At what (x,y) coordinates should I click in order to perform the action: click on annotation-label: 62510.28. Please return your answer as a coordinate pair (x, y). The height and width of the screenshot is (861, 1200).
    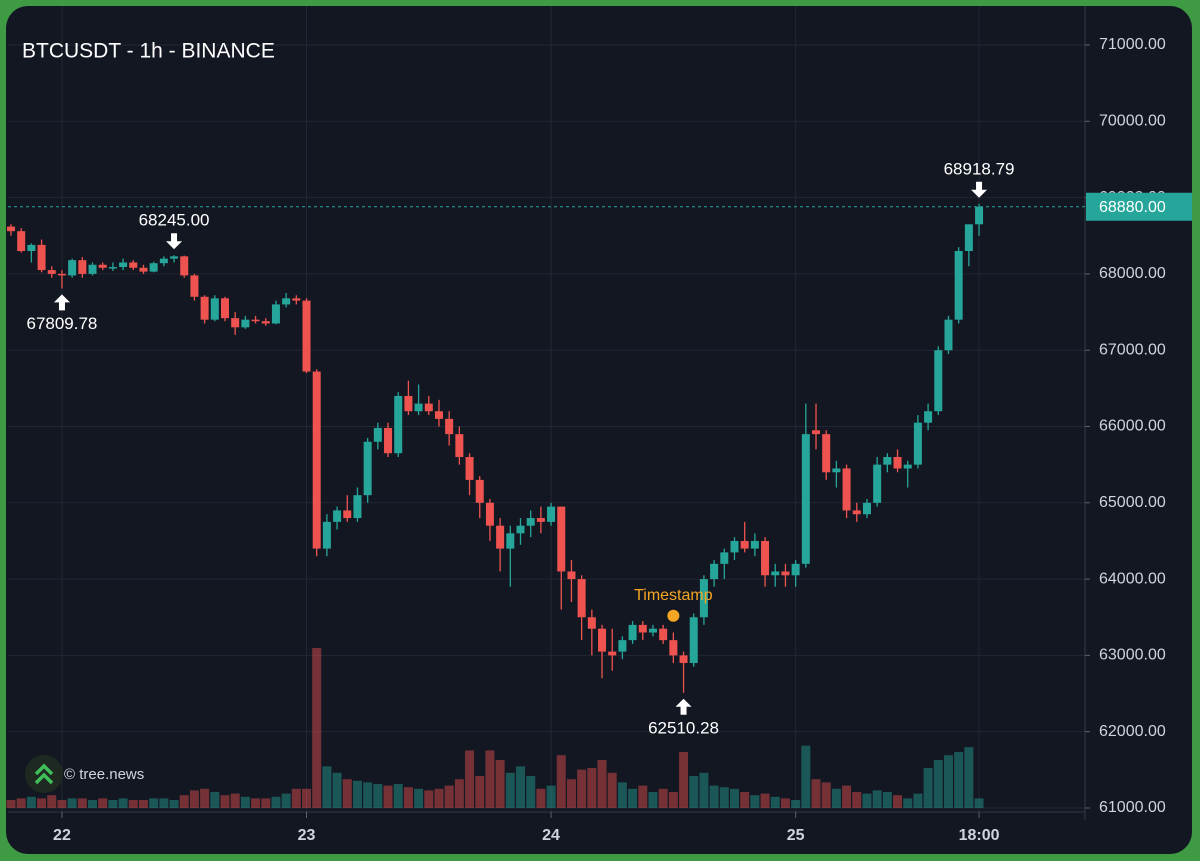
    Looking at the image, I should click on (683, 727).